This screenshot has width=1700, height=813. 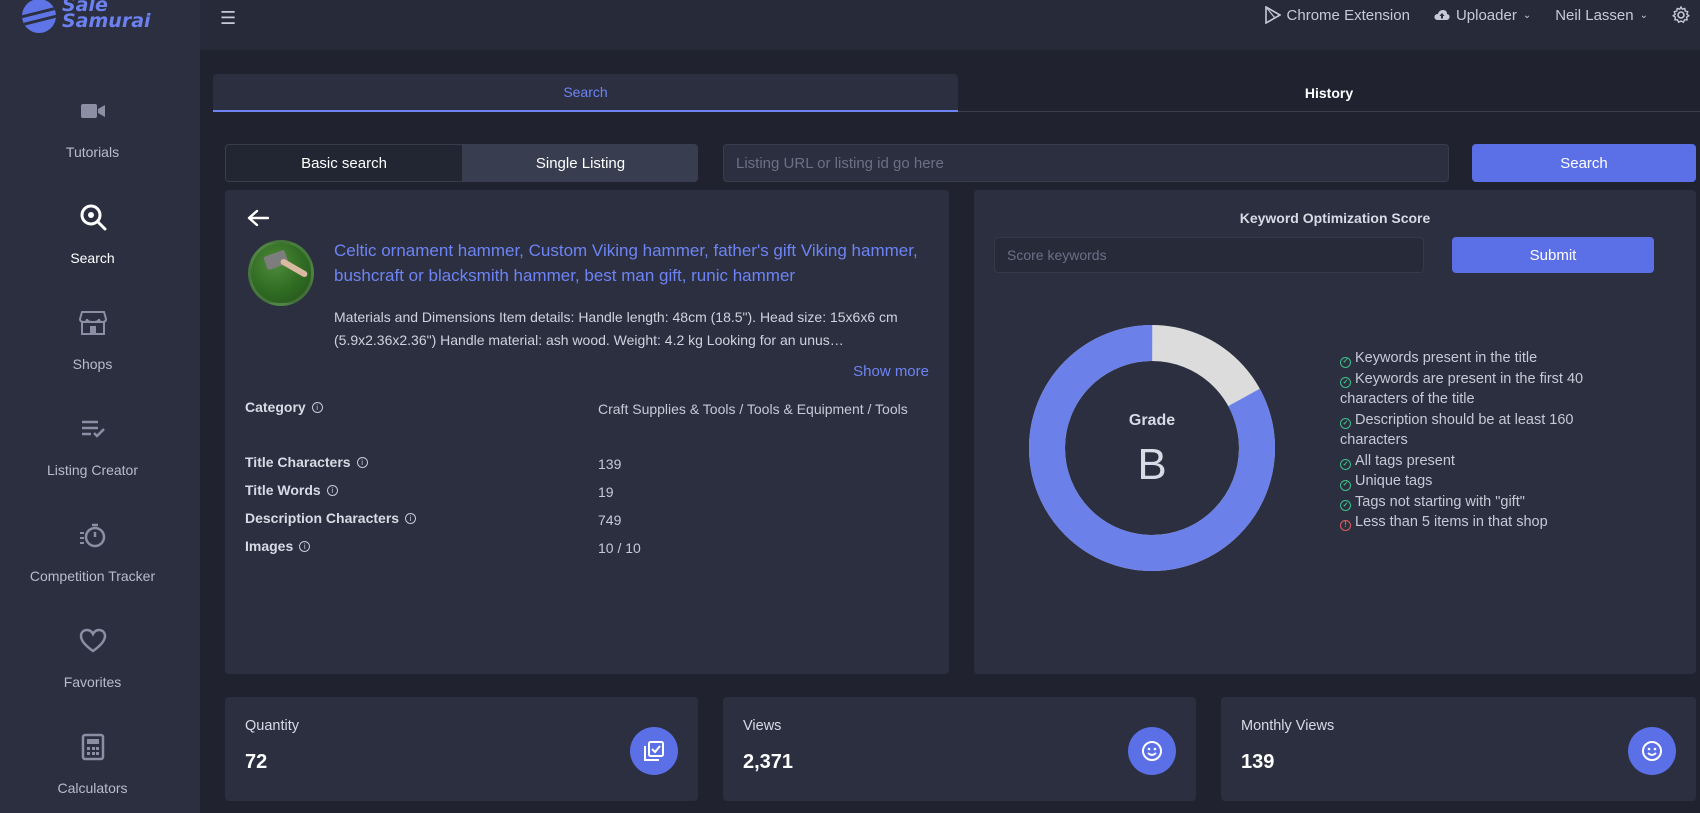 What do you see at coordinates (1553, 255) in the screenshot?
I see `submit-button: Submit` at bounding box center [1553, 255].